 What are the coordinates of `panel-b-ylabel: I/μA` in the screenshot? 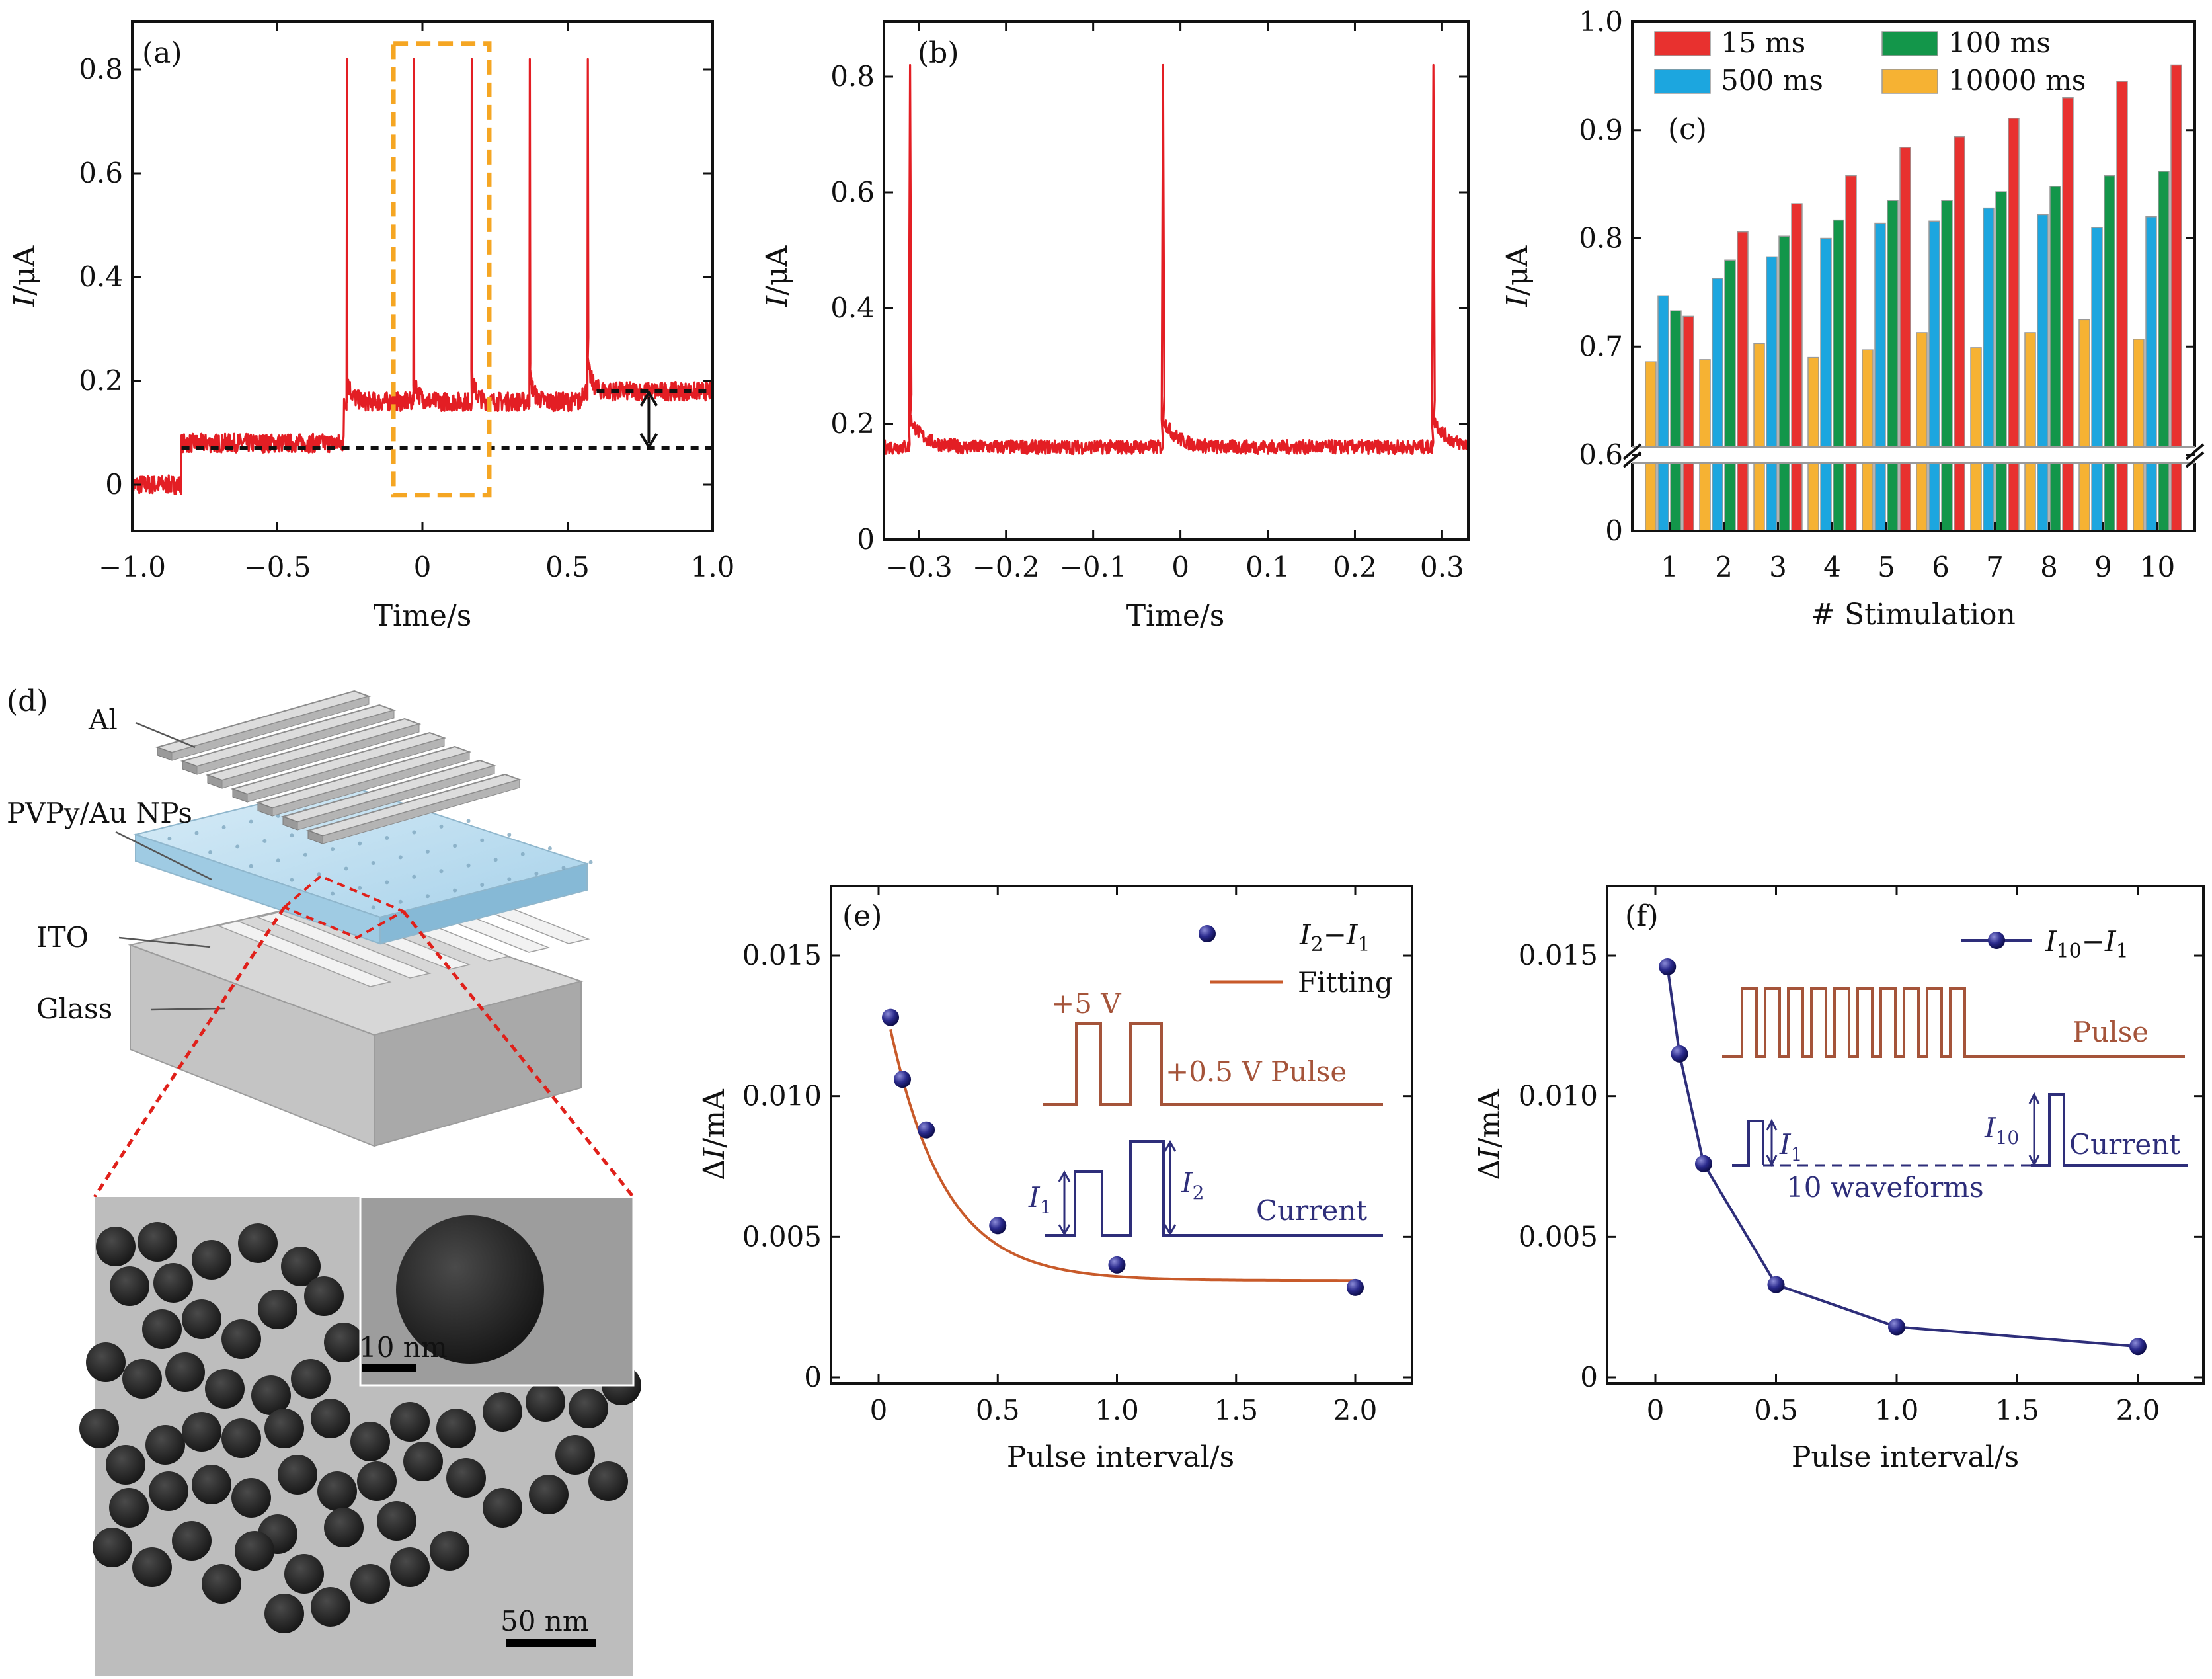 It's located at (777, 276).